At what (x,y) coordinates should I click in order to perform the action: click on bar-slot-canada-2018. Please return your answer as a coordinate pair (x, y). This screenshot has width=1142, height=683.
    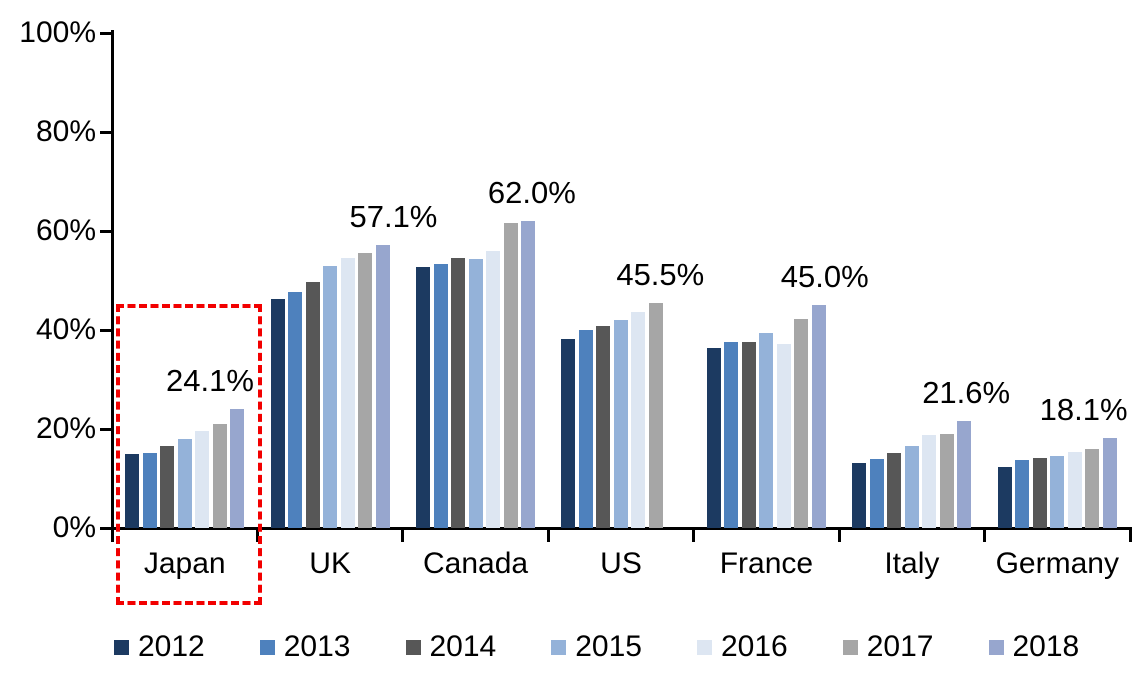
    Looking at the image, I should click on (528, 280).